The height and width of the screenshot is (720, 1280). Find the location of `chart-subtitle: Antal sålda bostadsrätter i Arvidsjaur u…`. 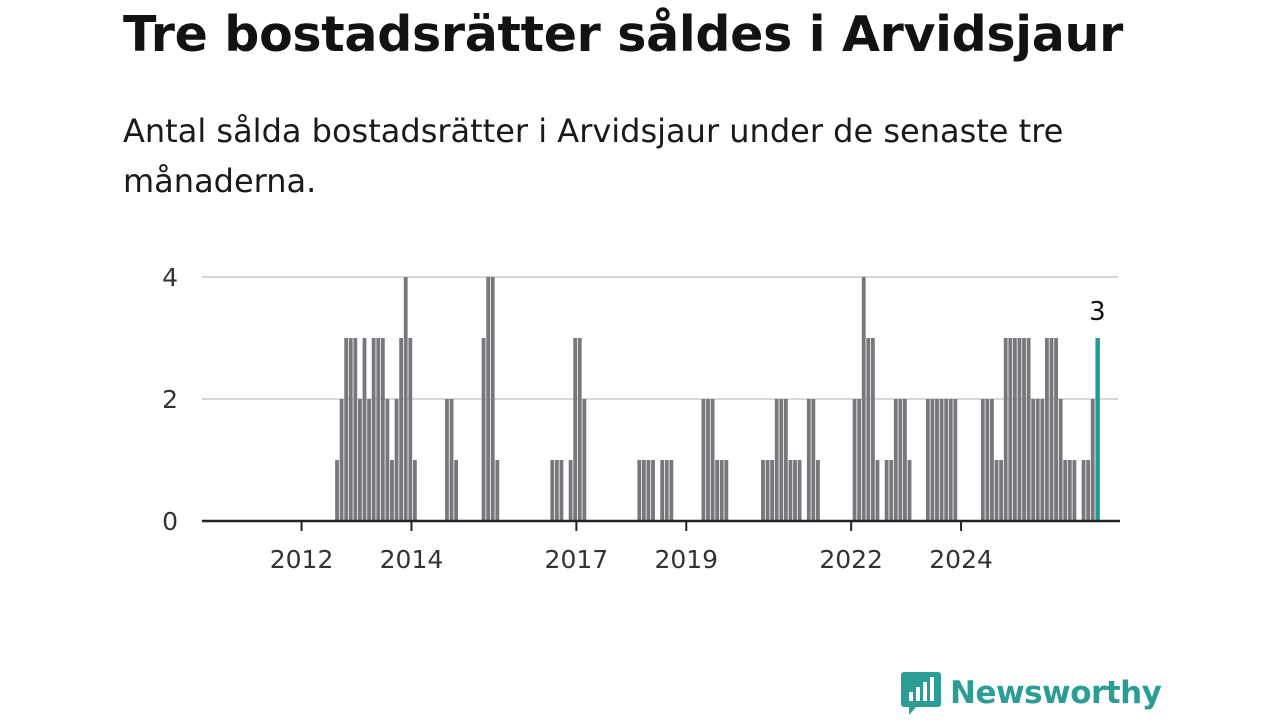

chart-subtitle: Antal sålda bostadsrätter i Arvidsjaur u… is located at coordinates (593, 156).